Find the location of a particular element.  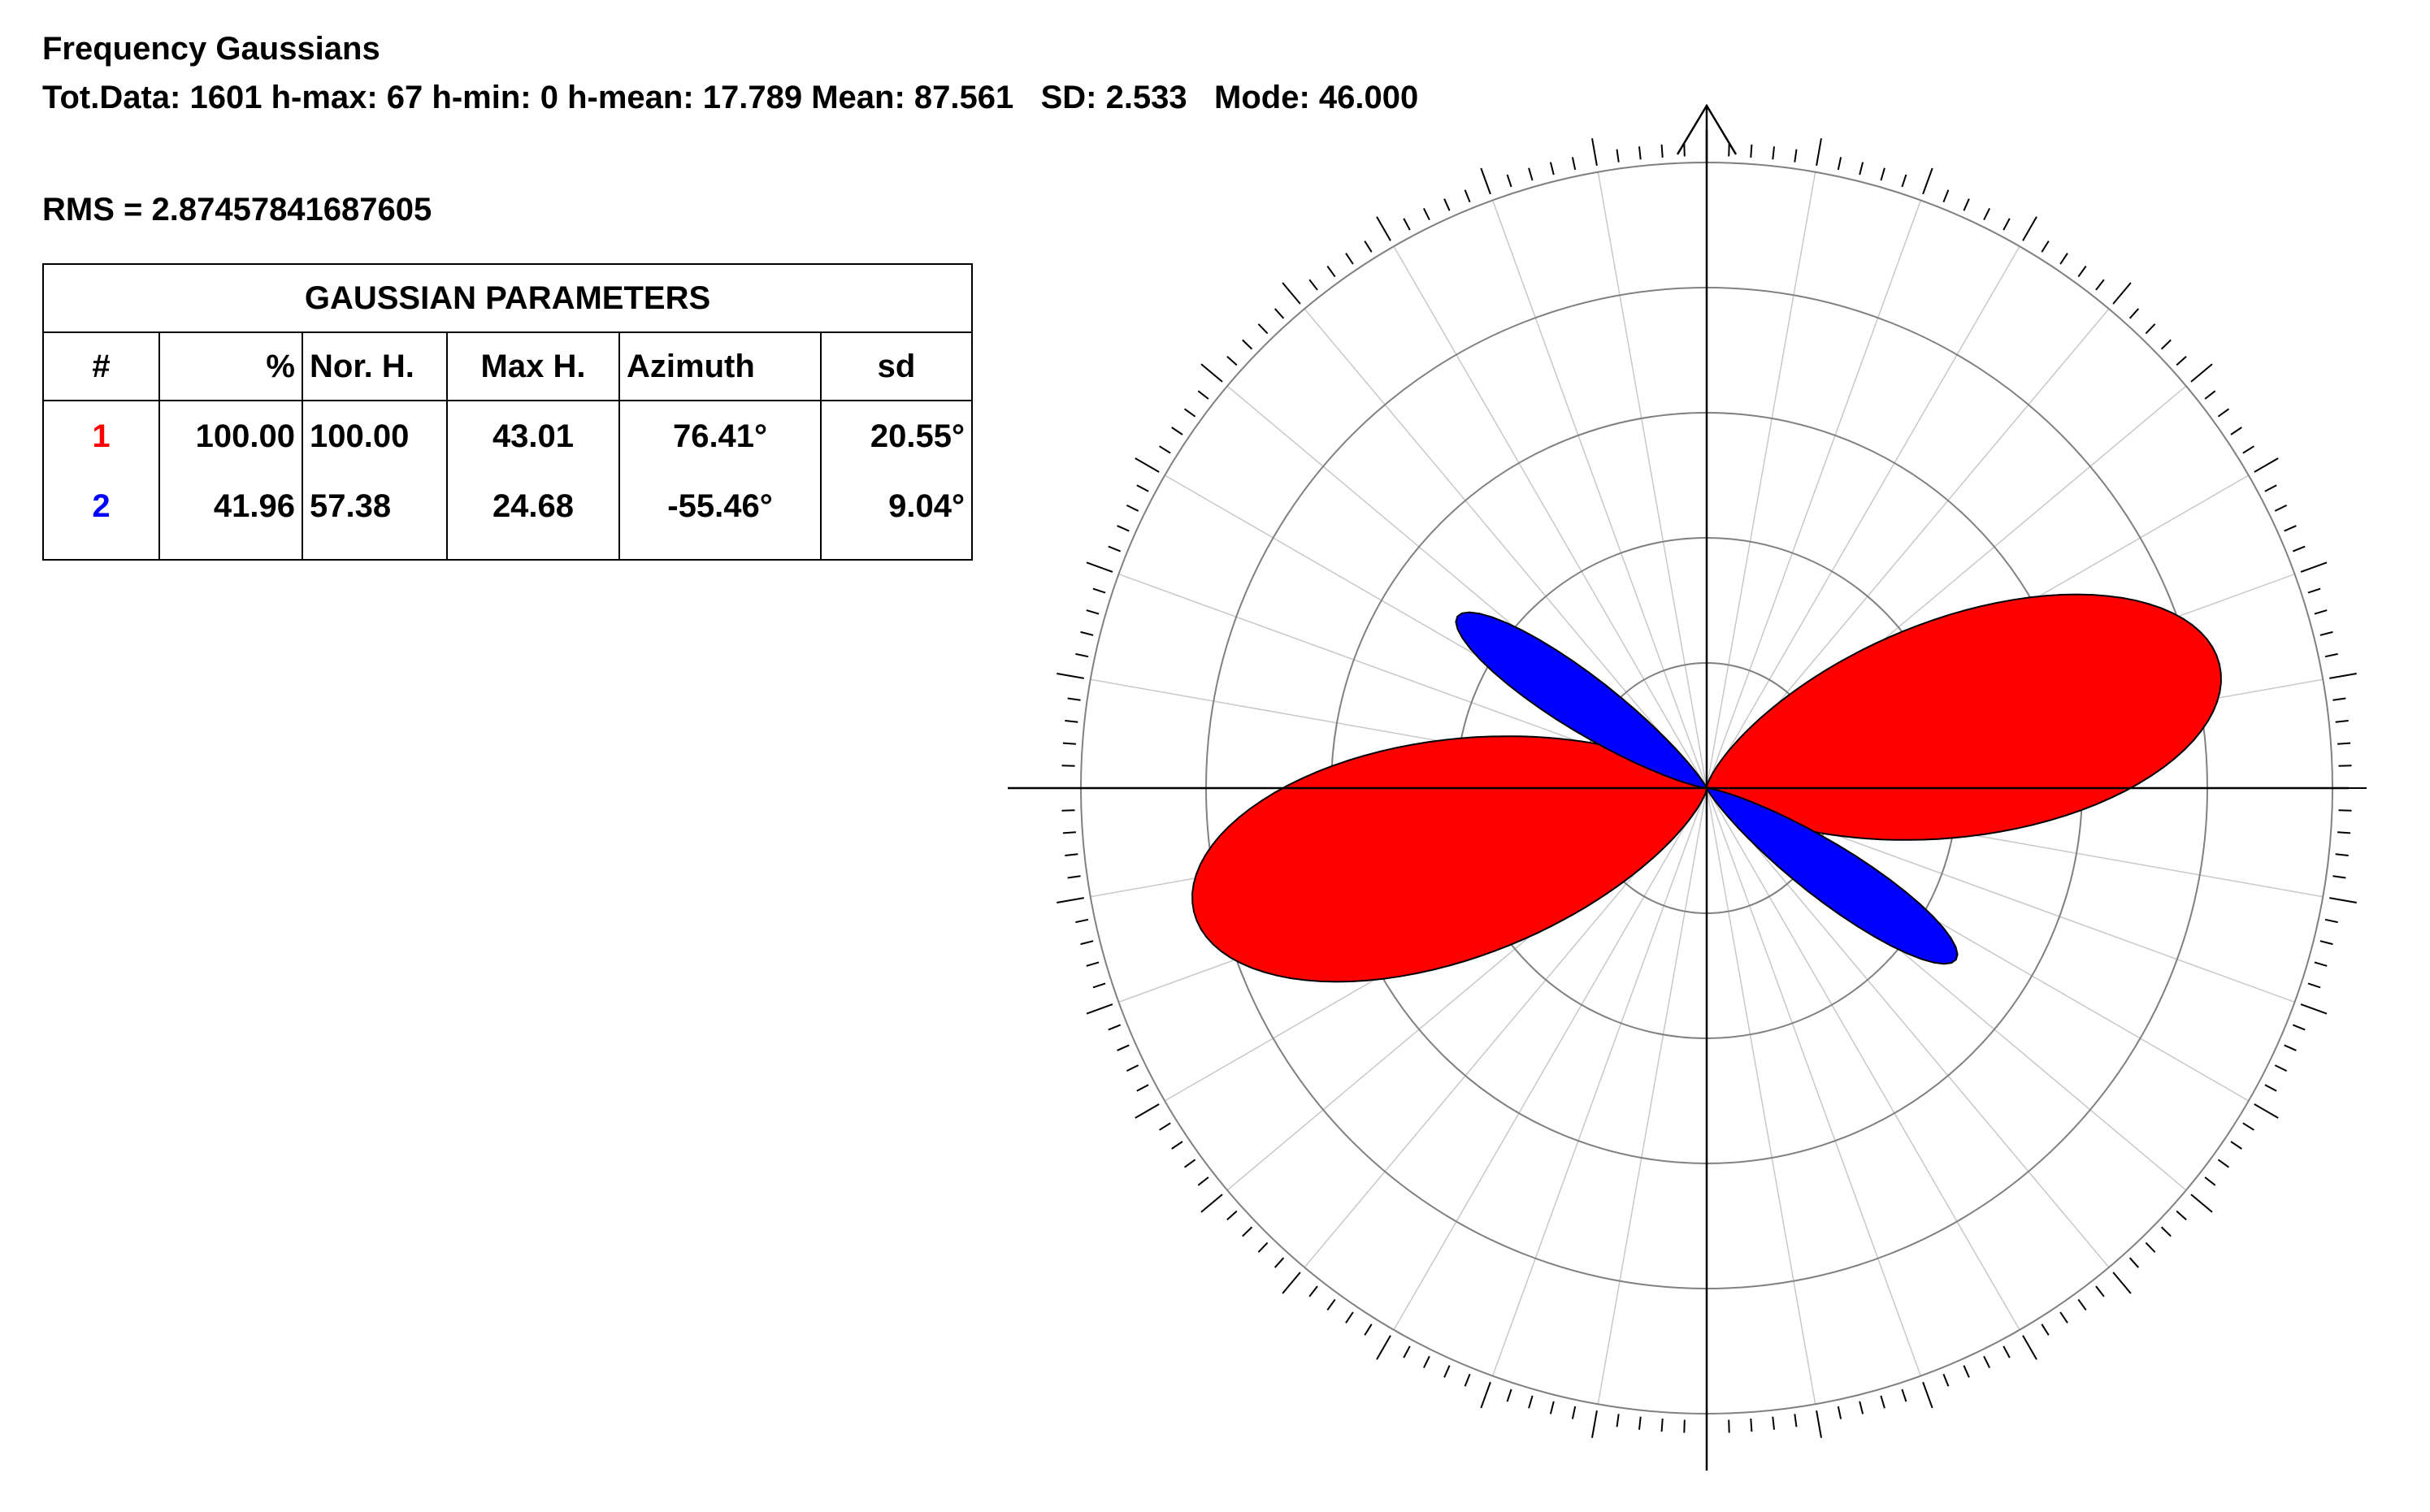

col-header-azimuth: Azimuth is located at coordinates (721, 366).